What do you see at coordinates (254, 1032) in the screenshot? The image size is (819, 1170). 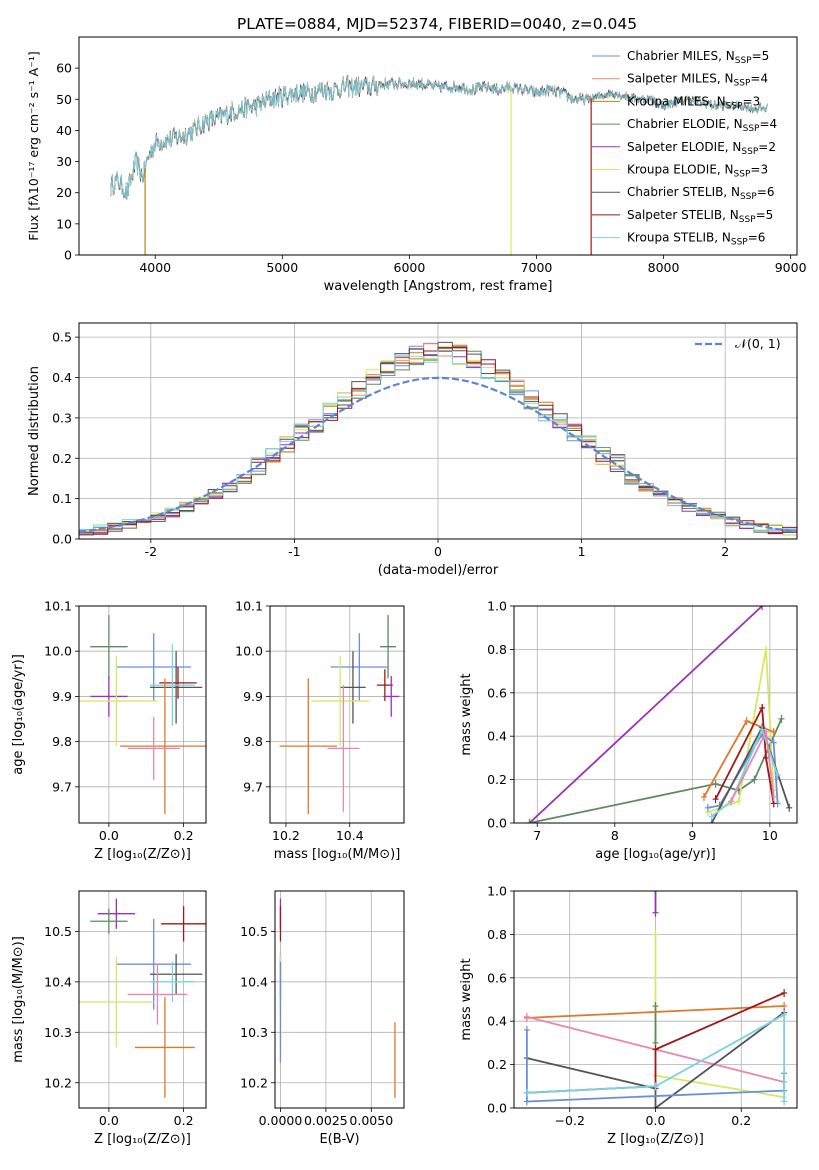 I see `y-tick-label: 10.3` at bounding box center [254, 1032].